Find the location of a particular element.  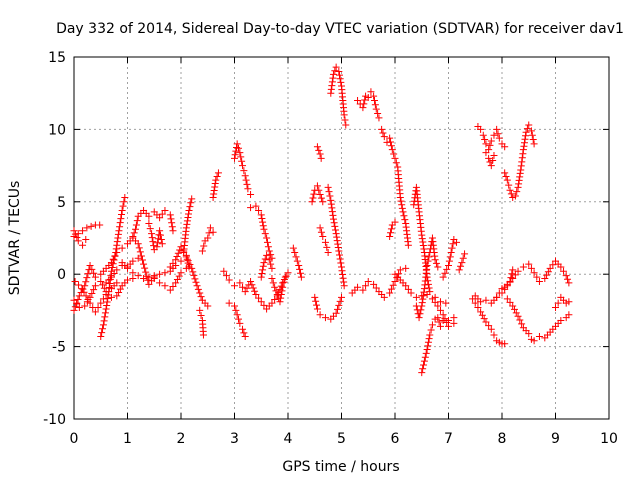

y-tick-label: 15 is located at coordinates (57, 58).